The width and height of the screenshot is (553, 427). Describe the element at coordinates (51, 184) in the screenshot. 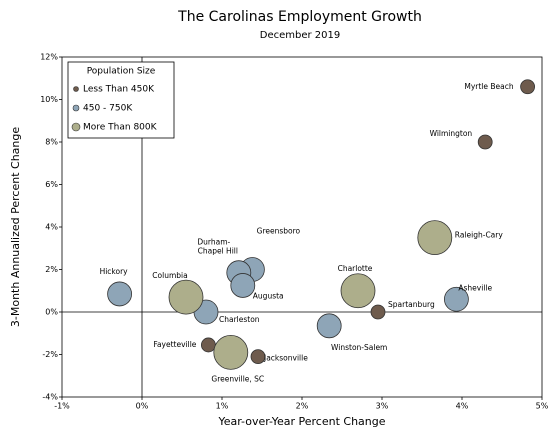

I see `y-tick-label: 6%` at that location.